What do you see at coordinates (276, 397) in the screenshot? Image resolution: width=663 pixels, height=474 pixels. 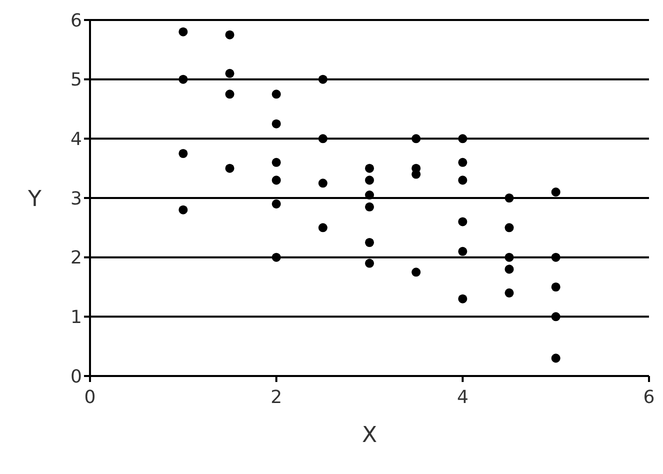 I see `x-tick-label: 2` at bounding box center [276, 397].